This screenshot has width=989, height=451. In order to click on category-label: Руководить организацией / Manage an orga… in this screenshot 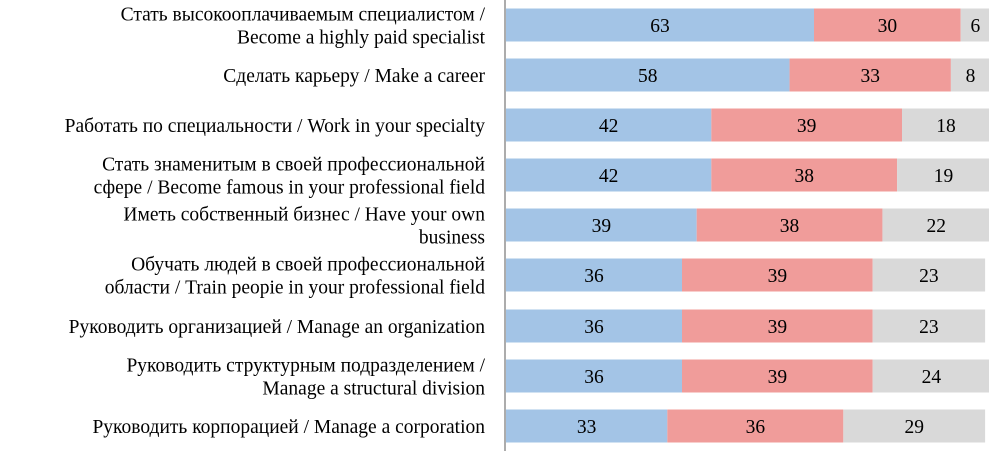, I will do `click(277, 327)`.